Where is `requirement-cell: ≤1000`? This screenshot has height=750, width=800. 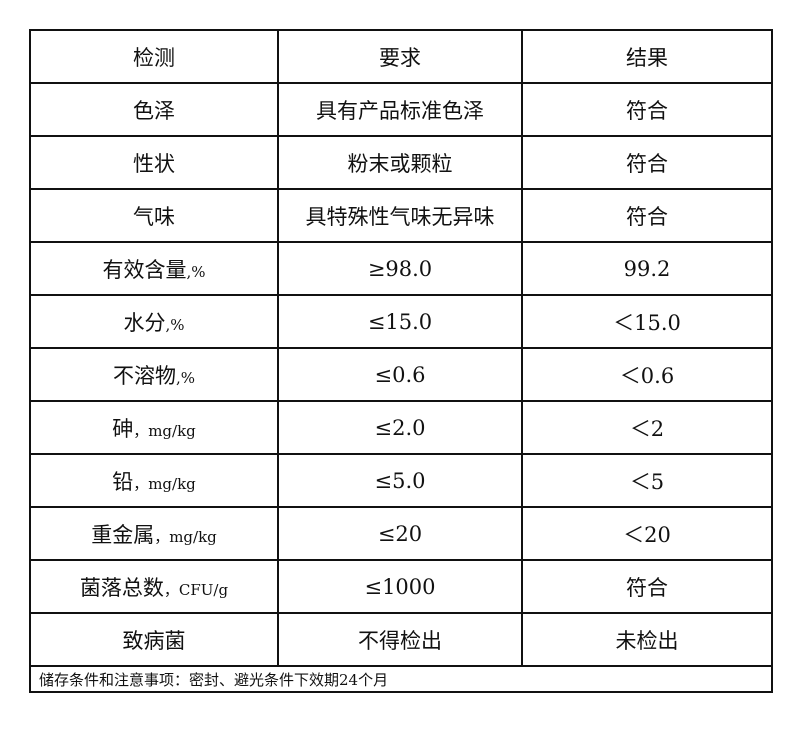 requirement-cell: ≤1000 is located at coordinates (400, 586).